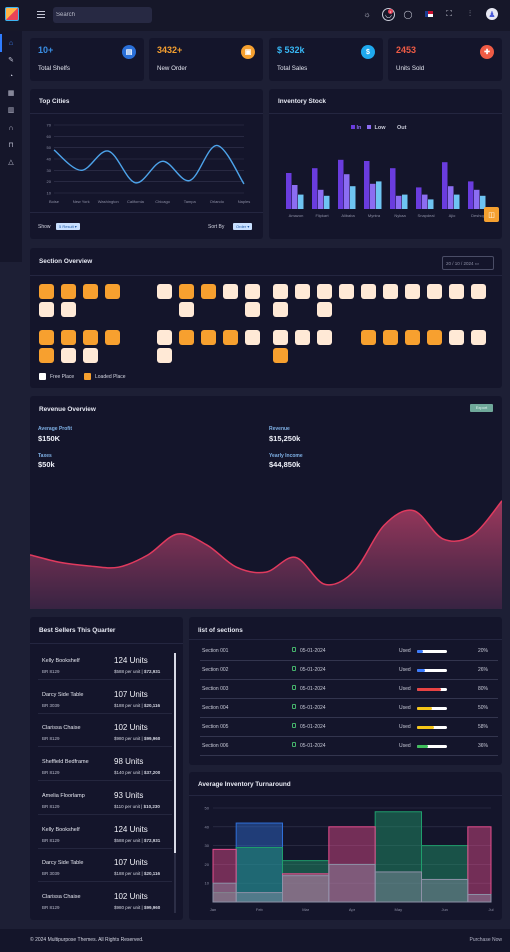 This screenshot has height=952, width=510. Describe the element at coordinates (481, 408) in the screenshot. I see `export-button: Export` at that location.